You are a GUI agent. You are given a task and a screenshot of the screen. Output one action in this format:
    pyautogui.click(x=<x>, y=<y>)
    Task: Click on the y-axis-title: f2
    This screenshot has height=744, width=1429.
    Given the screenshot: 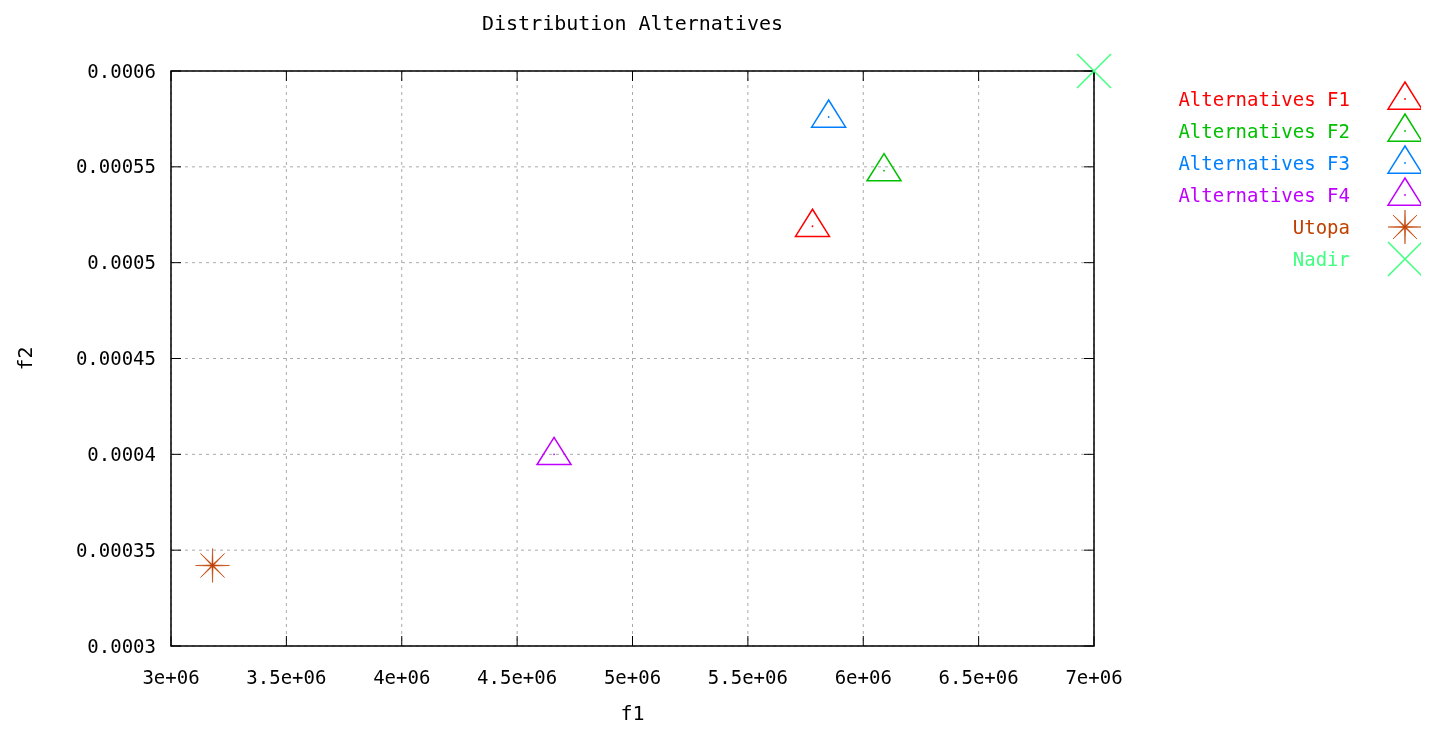 What is the action you would take?
    pyautogui.click(x=25, y=358)
    